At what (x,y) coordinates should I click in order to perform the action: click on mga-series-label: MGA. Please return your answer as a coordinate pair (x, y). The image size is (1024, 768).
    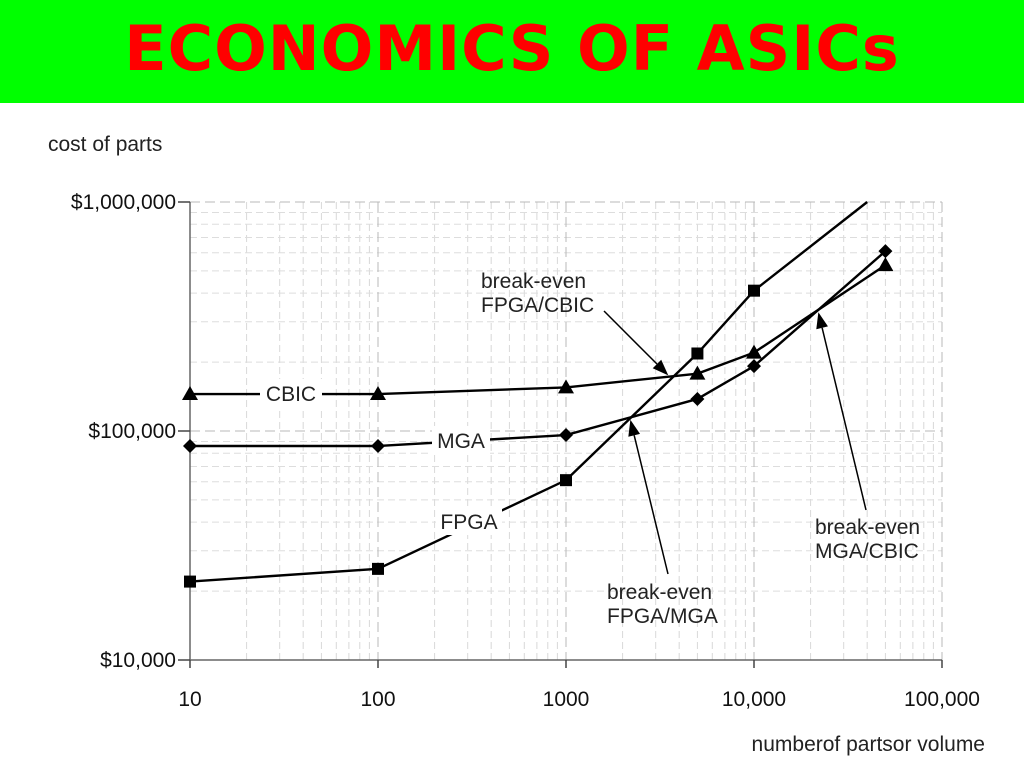
    Looking at the image, I should click on (461, 441).